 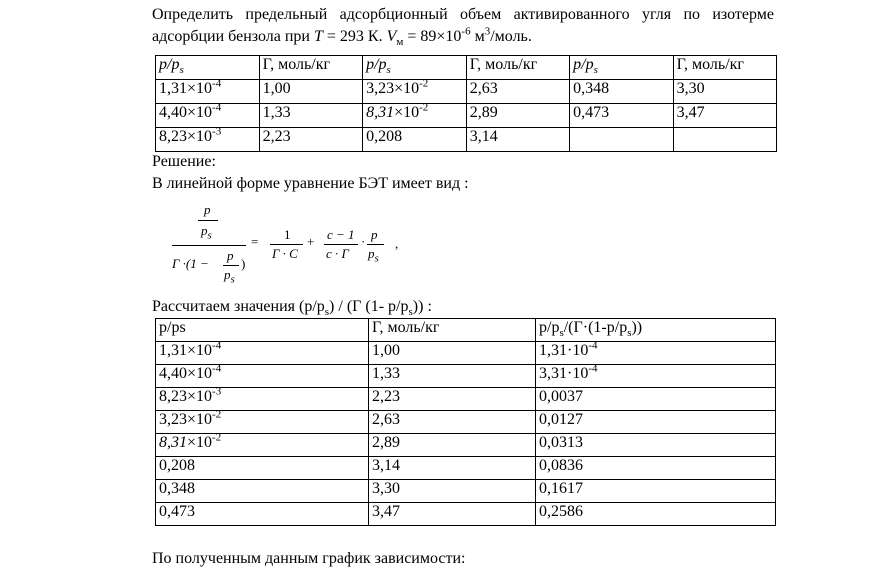 I want to click on text-run: /(Г·(1-p/p, so click(x=595, y=327).